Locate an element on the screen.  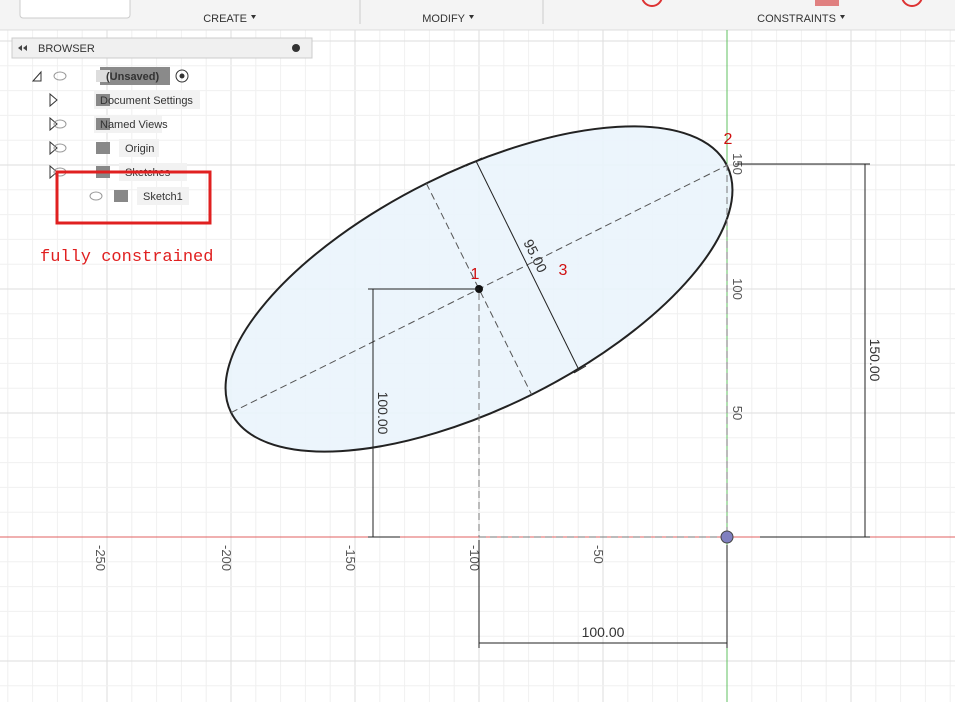
browser-item: Origin is located at coordinates (139, 149).